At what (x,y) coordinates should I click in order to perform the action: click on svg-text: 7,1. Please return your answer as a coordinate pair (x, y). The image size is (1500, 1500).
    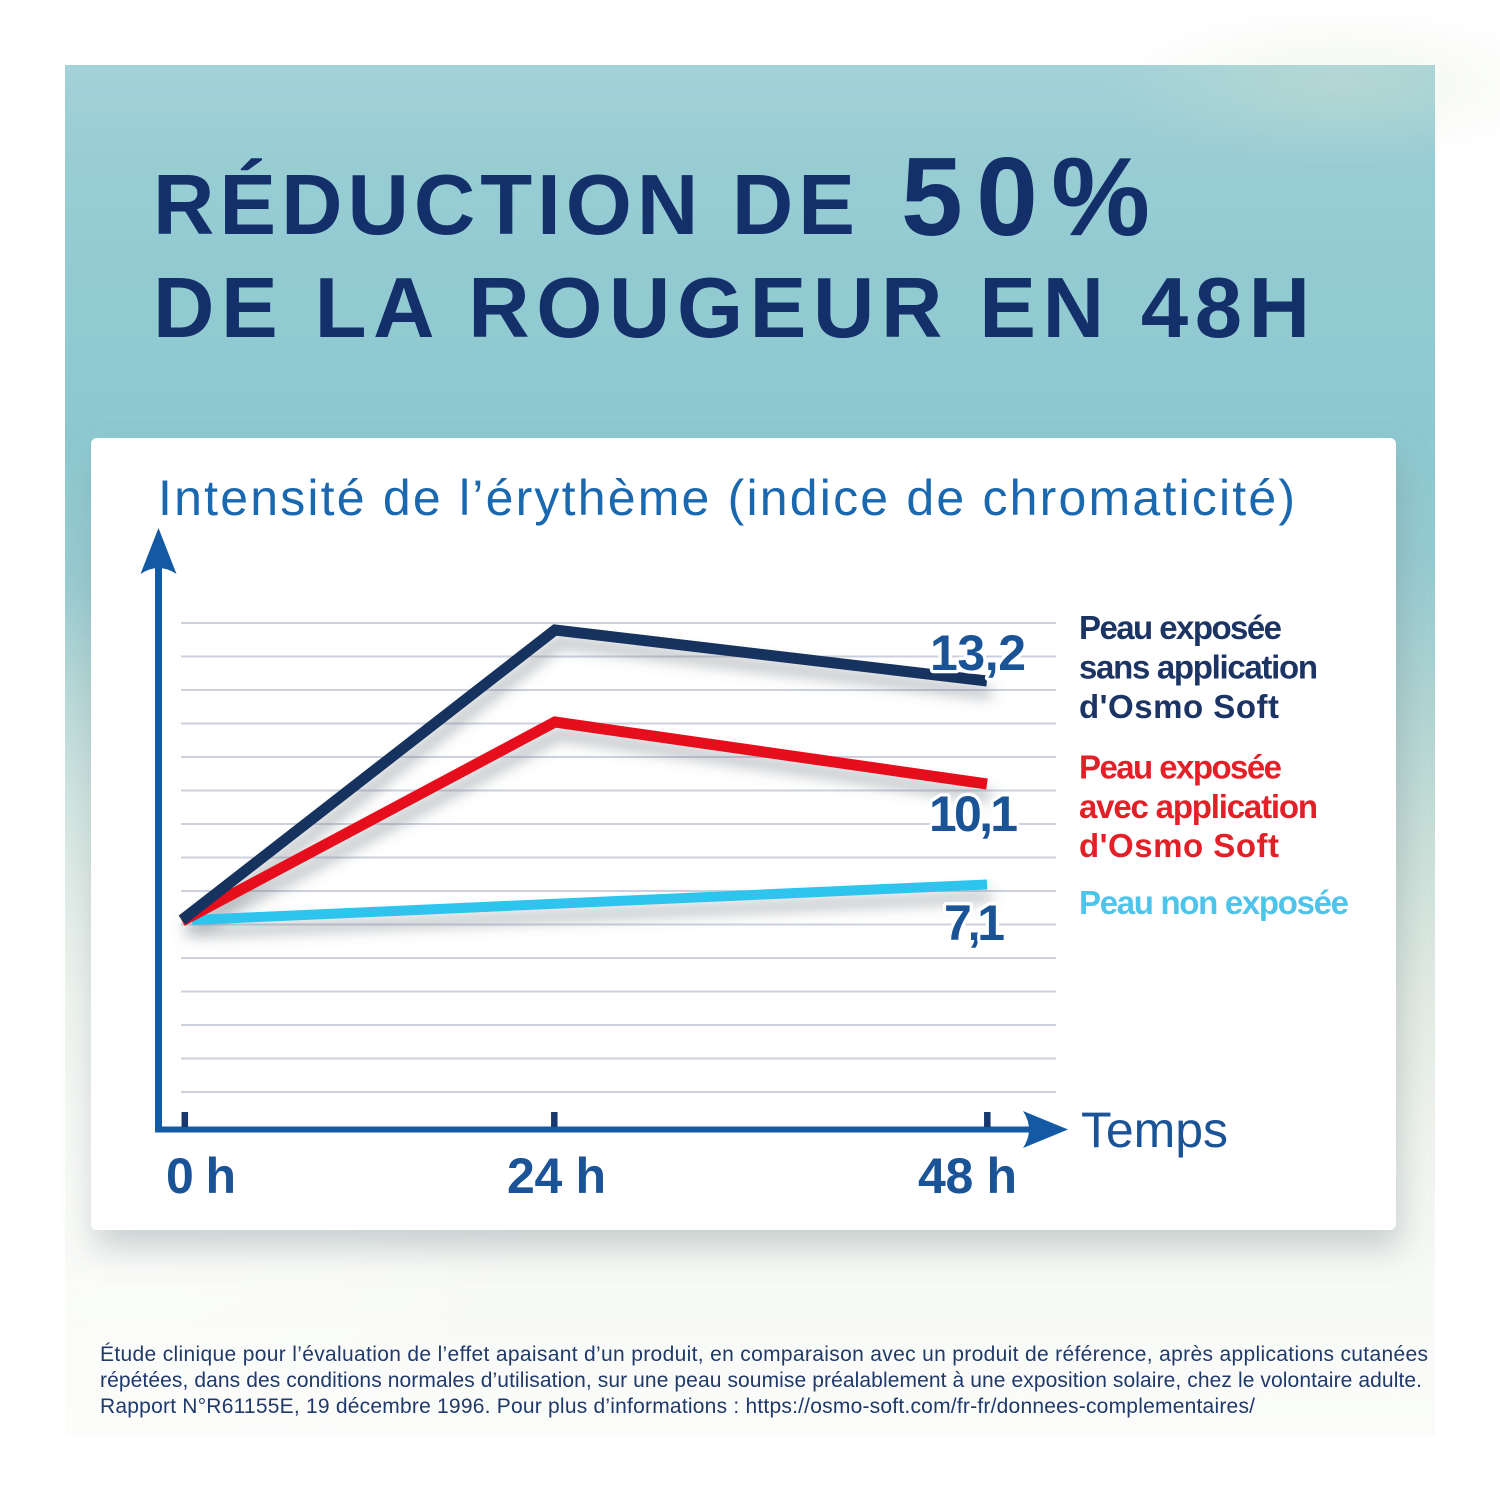
    Looking at the image, I should click on (974, 923).